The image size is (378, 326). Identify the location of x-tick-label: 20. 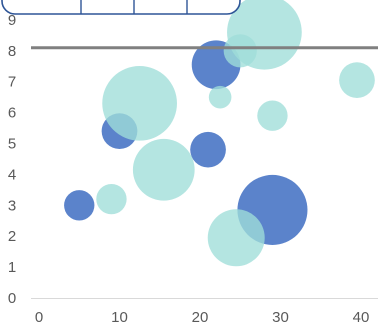
(200, 317).